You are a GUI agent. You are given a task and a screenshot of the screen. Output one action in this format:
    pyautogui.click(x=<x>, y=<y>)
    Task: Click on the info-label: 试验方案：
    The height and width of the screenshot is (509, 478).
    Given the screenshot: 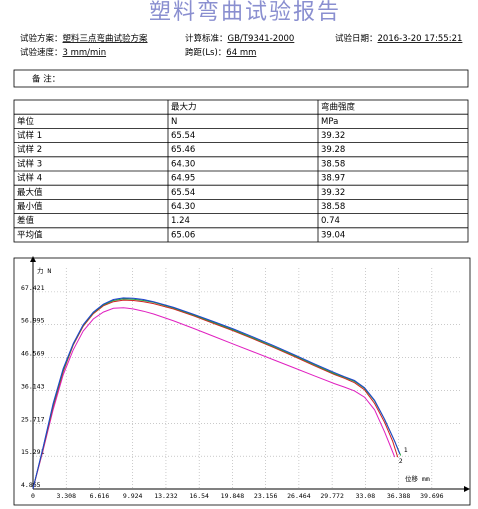 What is the action you would take?
    pyautogui.click(x=41, y=38)
    